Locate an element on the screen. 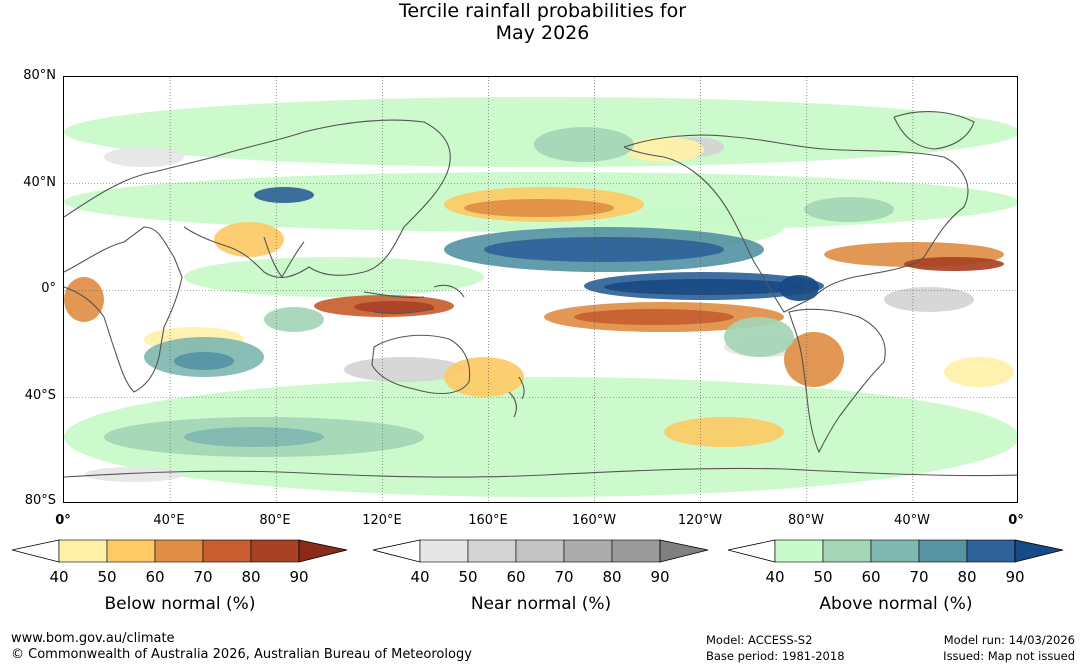 The width and height of the screenshot is (1085, 667). model-run-date: Model run: 14/03/2026 is located at coordinates (1009, 640).